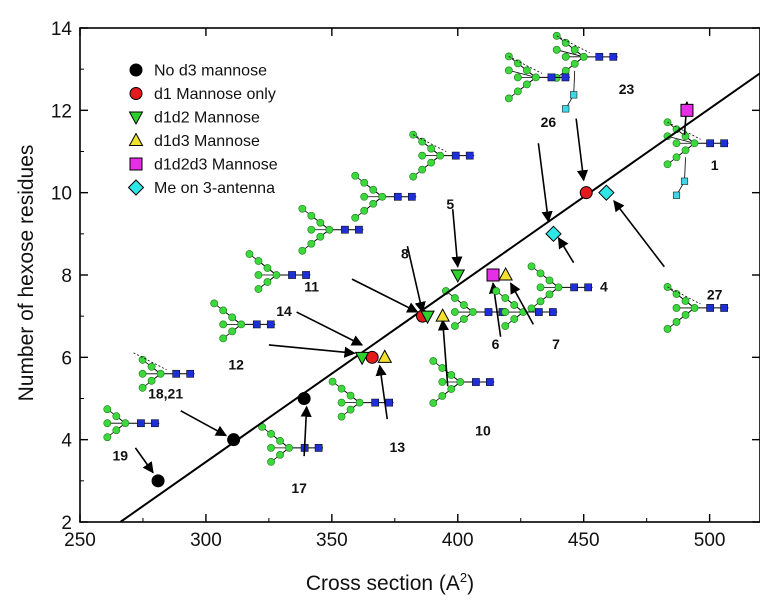 The image size is (760, 603). I want to click on x-axis-label-main: Cross section (A, so click(383, 583).